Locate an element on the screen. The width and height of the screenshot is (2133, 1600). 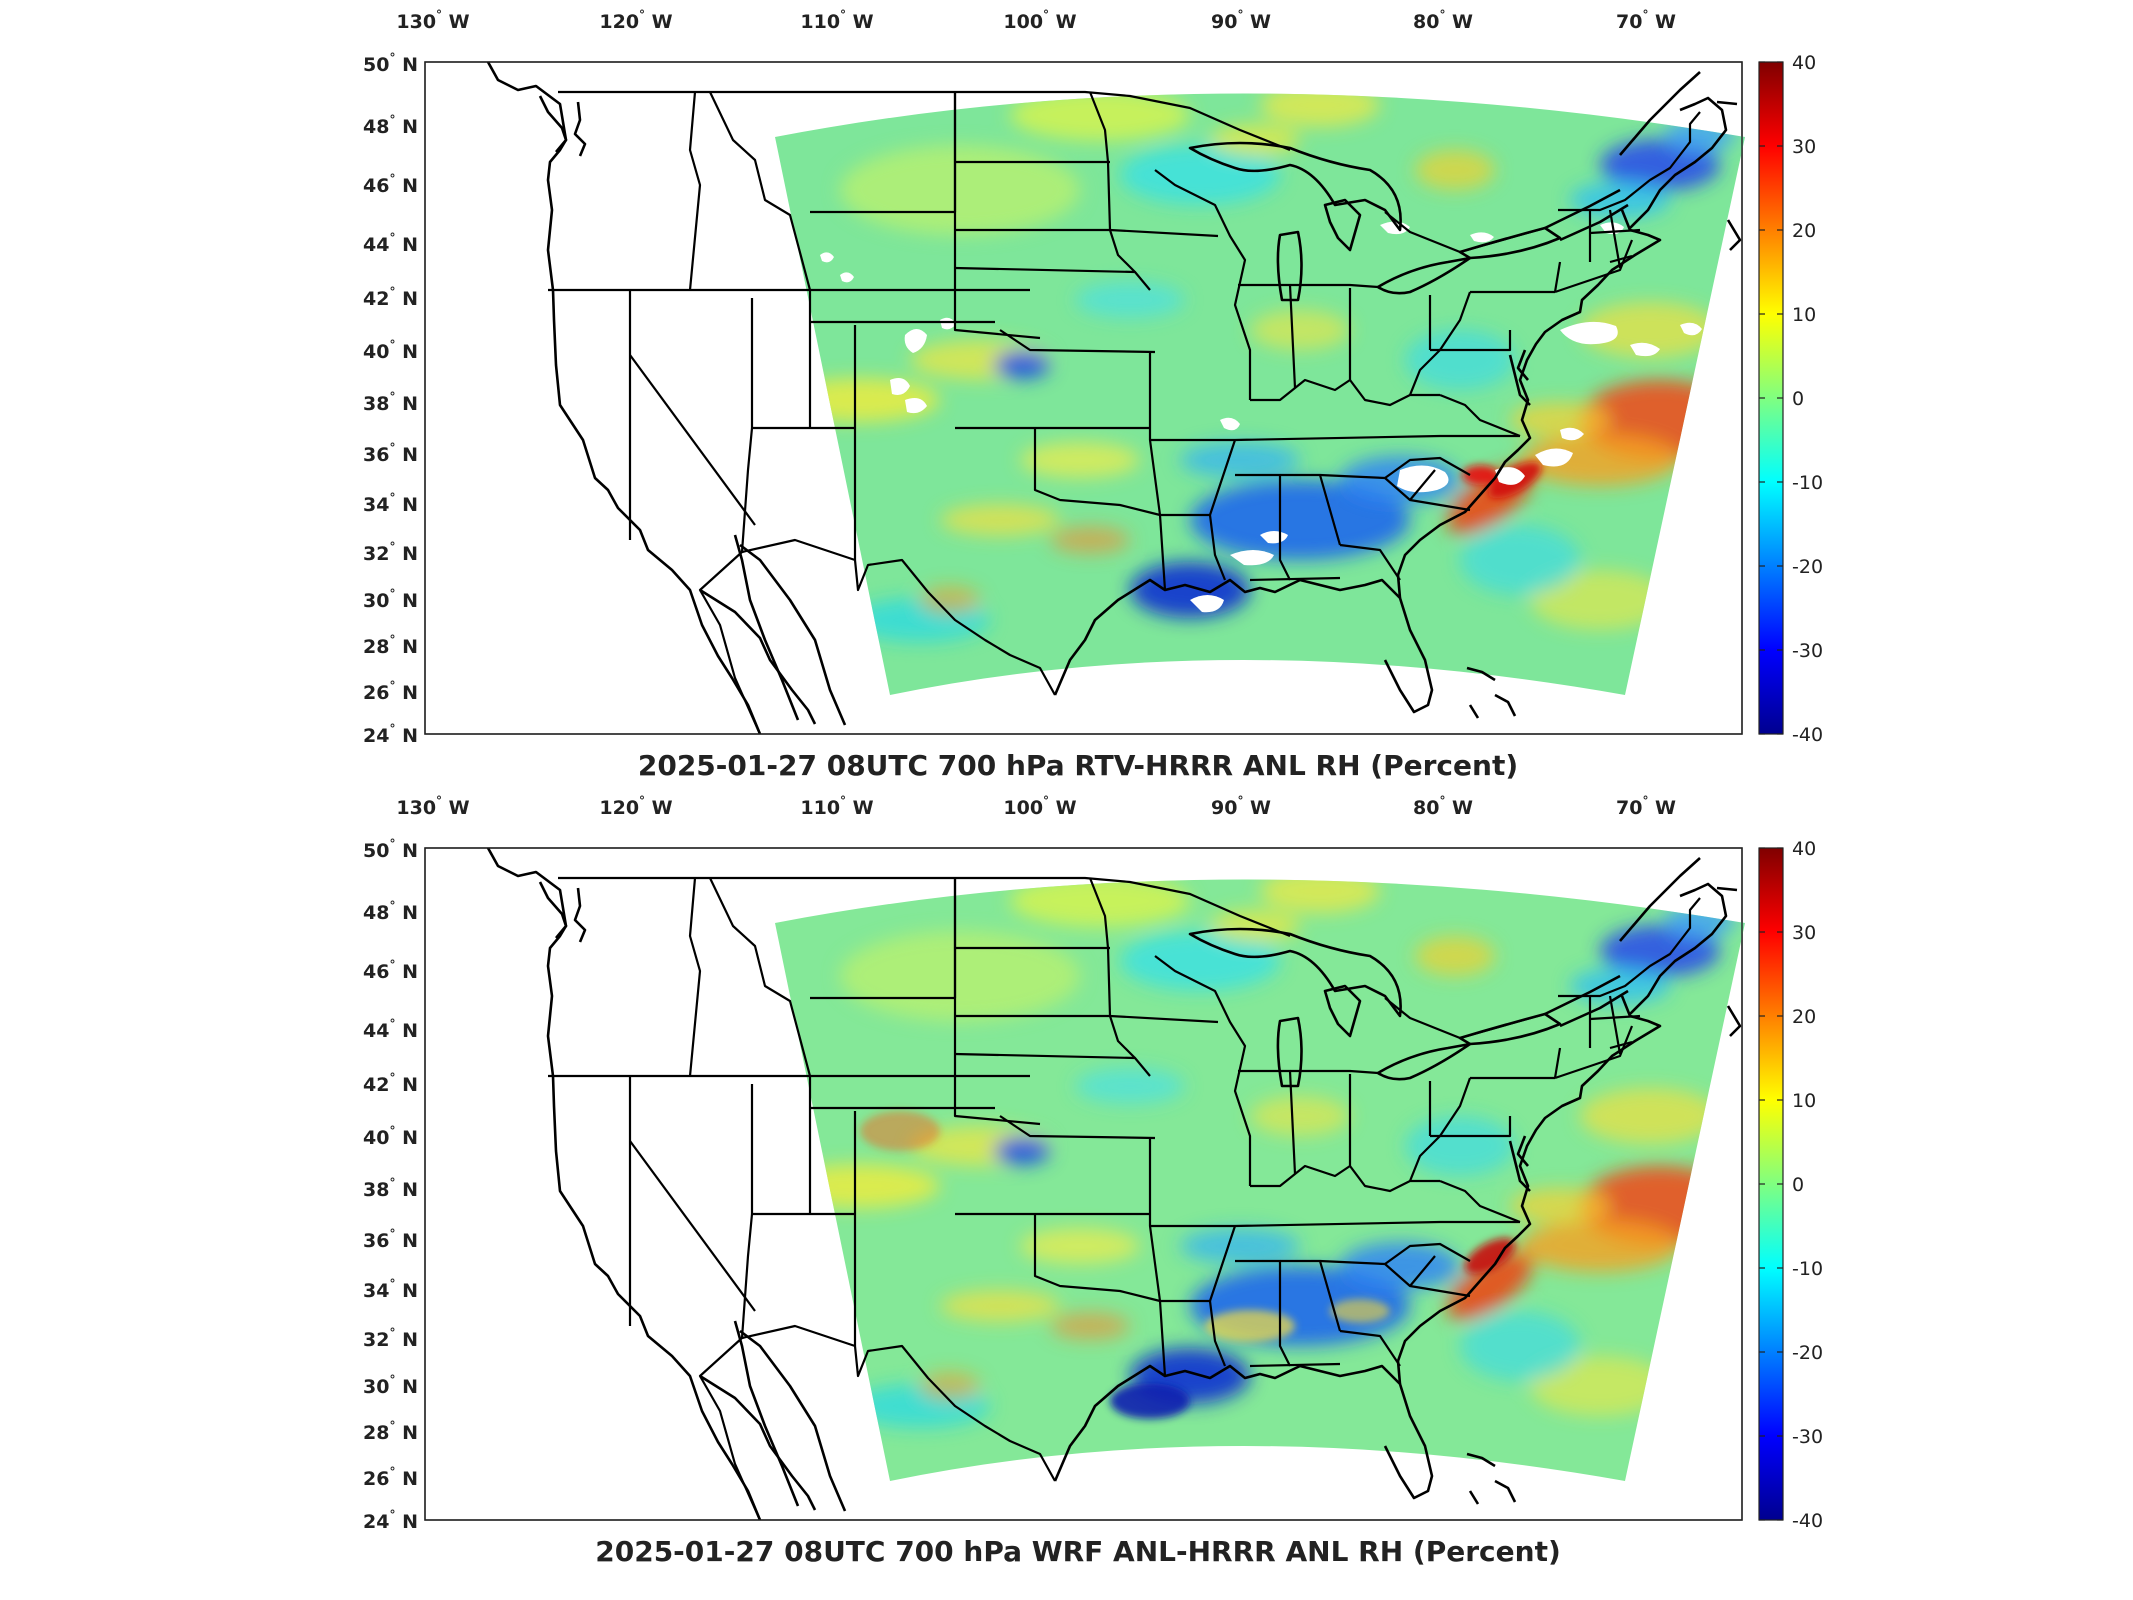
colorbar: 40 30 20 10 0 -10 -20 -30 -40 is located at coordinates (1790, 399).